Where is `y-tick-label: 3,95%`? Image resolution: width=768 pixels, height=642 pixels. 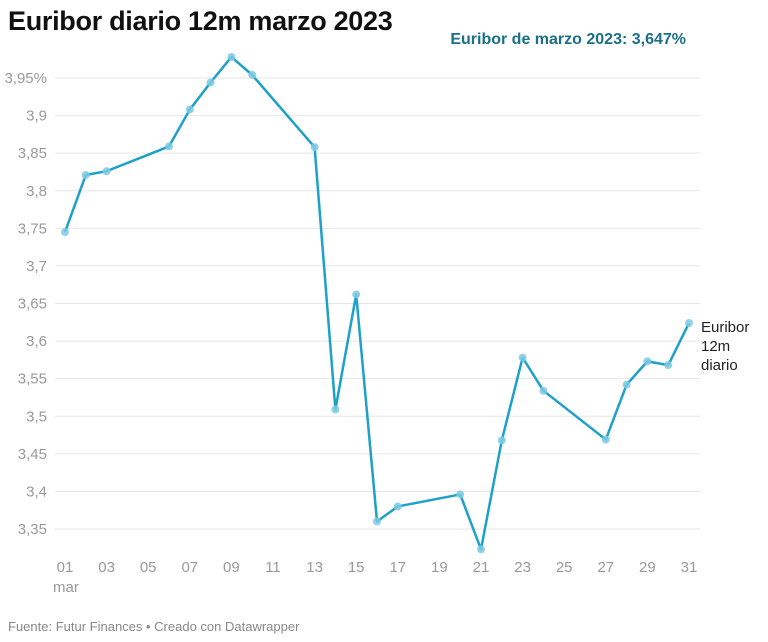
y-tick-label: 3,95% is located at coordinates (25, 78).